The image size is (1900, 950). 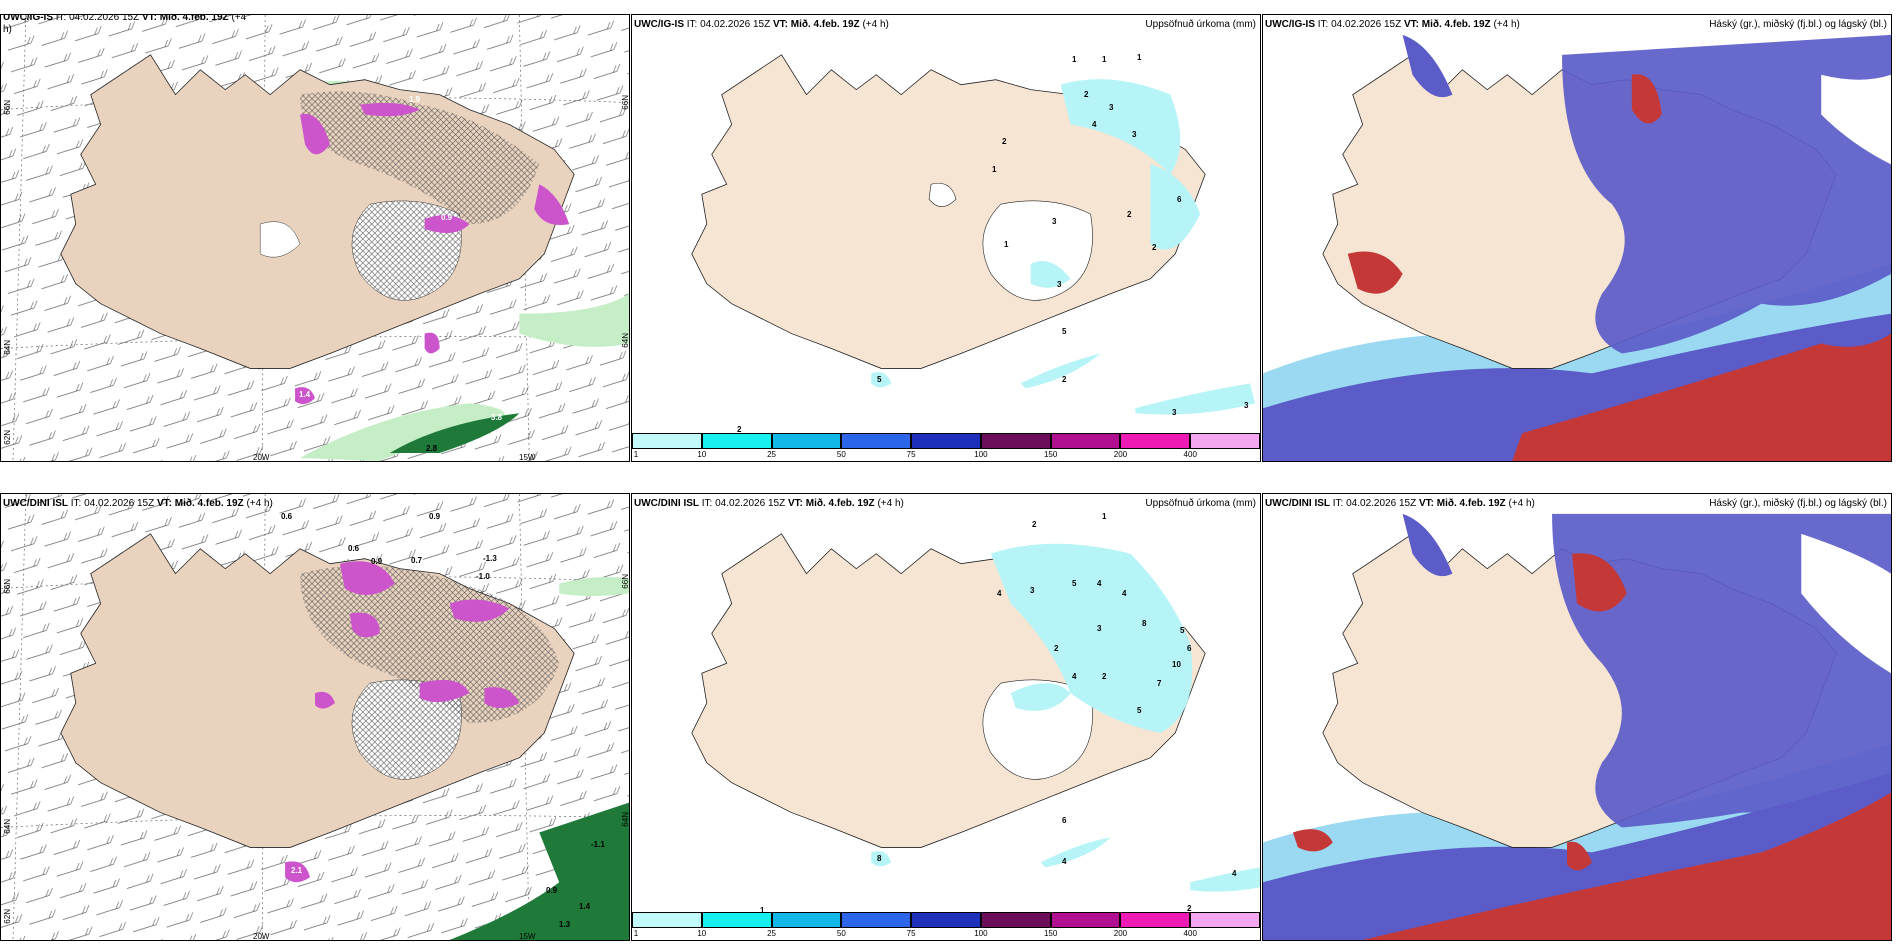 I want to click on value-label: 1.3, so click(x=565, y=924).